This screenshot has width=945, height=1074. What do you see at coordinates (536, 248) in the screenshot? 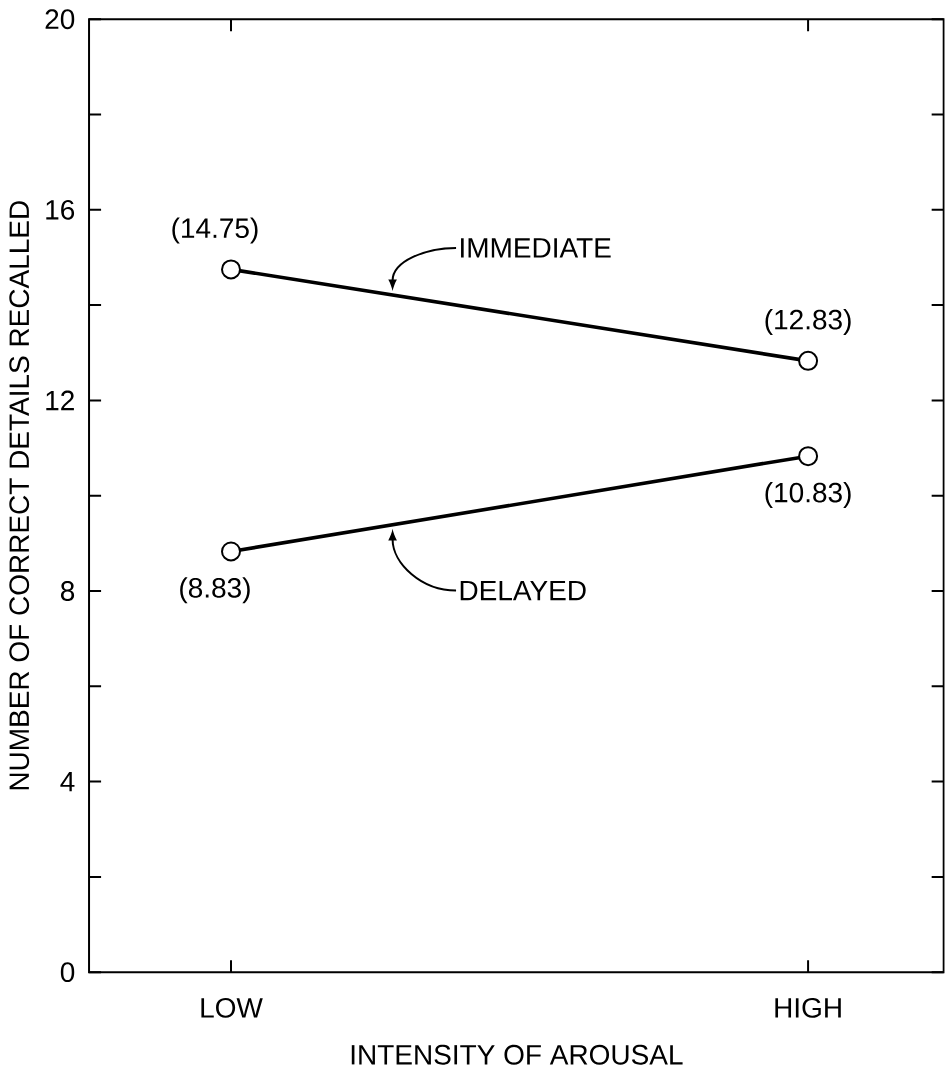
I see `legend-label: IMMEDIATE` at bounding box center [536, 248].